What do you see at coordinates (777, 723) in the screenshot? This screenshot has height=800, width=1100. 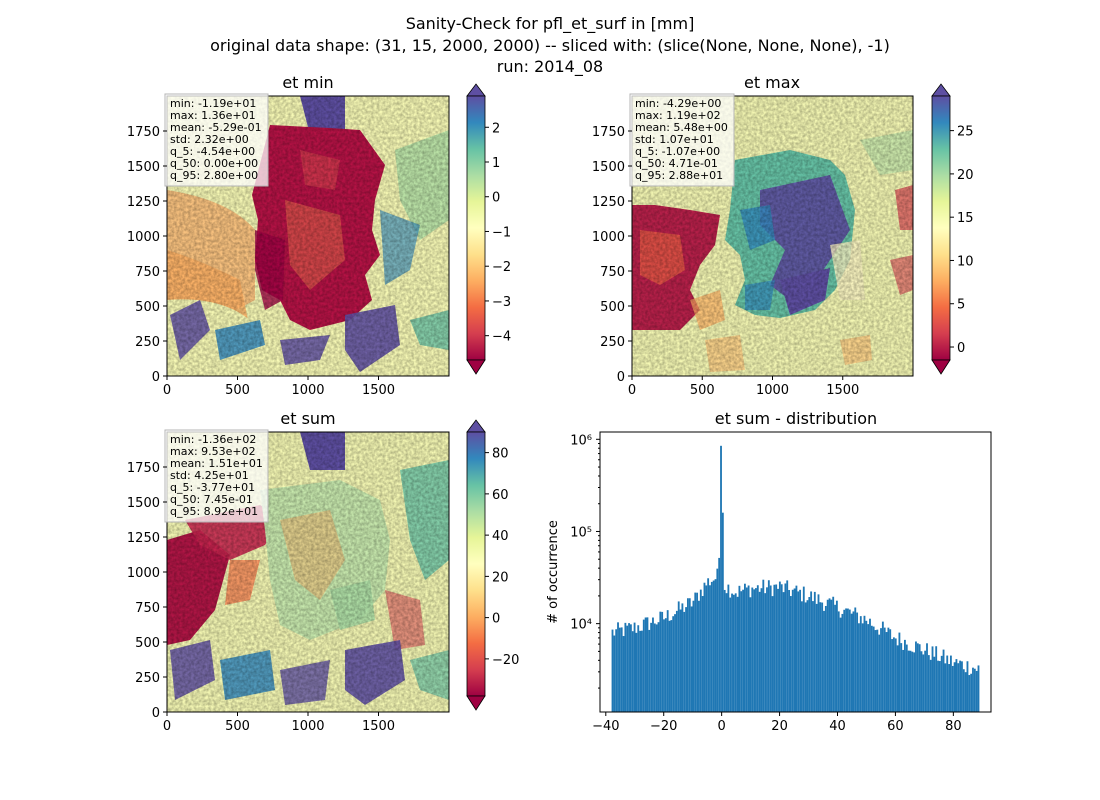 I see `x-axis-ticks: −40 −20 0 20 40 60 80` at bounding box center [777, 723].